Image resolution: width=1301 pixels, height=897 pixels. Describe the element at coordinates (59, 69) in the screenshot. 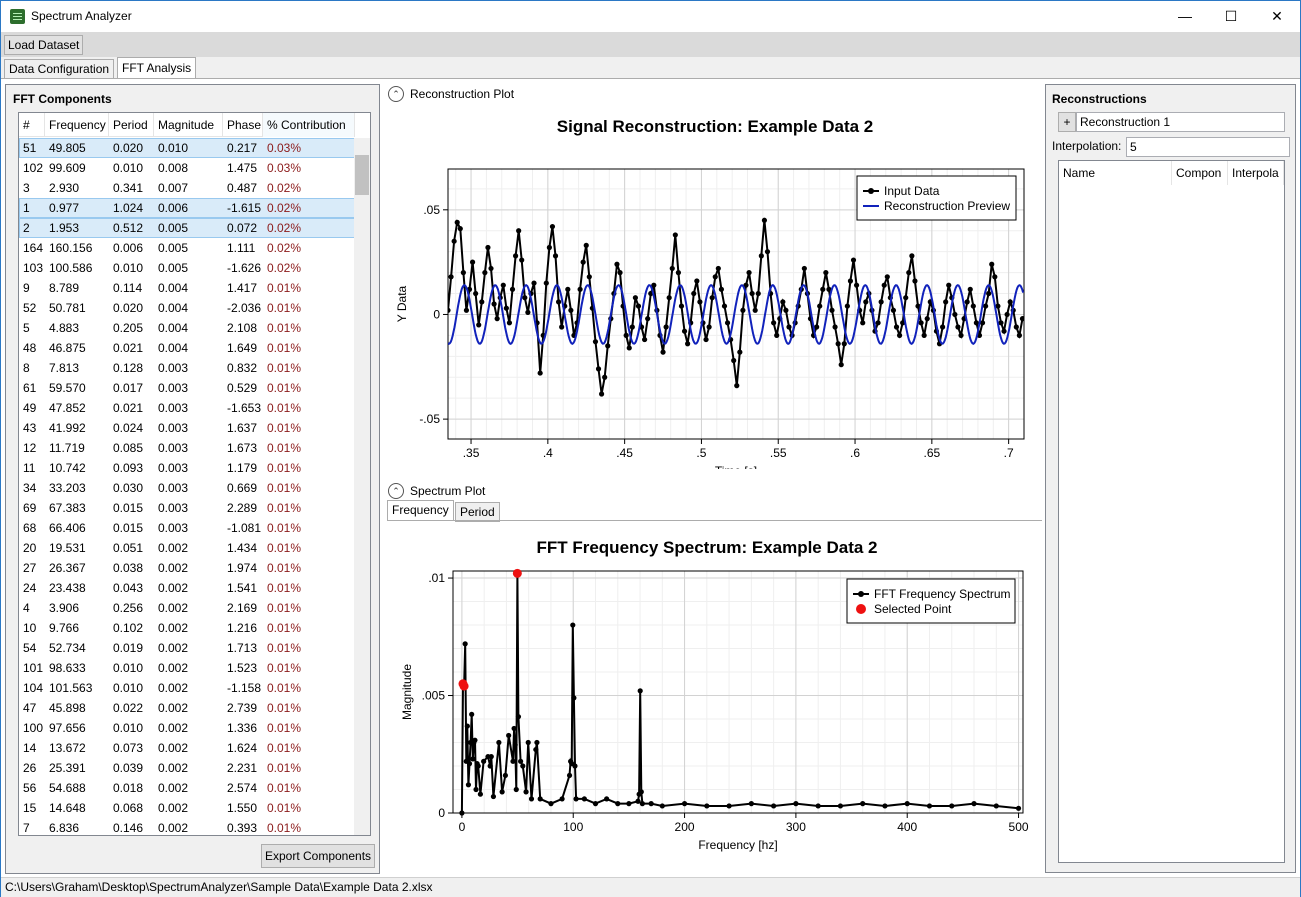

I see `tab-data-configuration: Data Configuration` at that location.